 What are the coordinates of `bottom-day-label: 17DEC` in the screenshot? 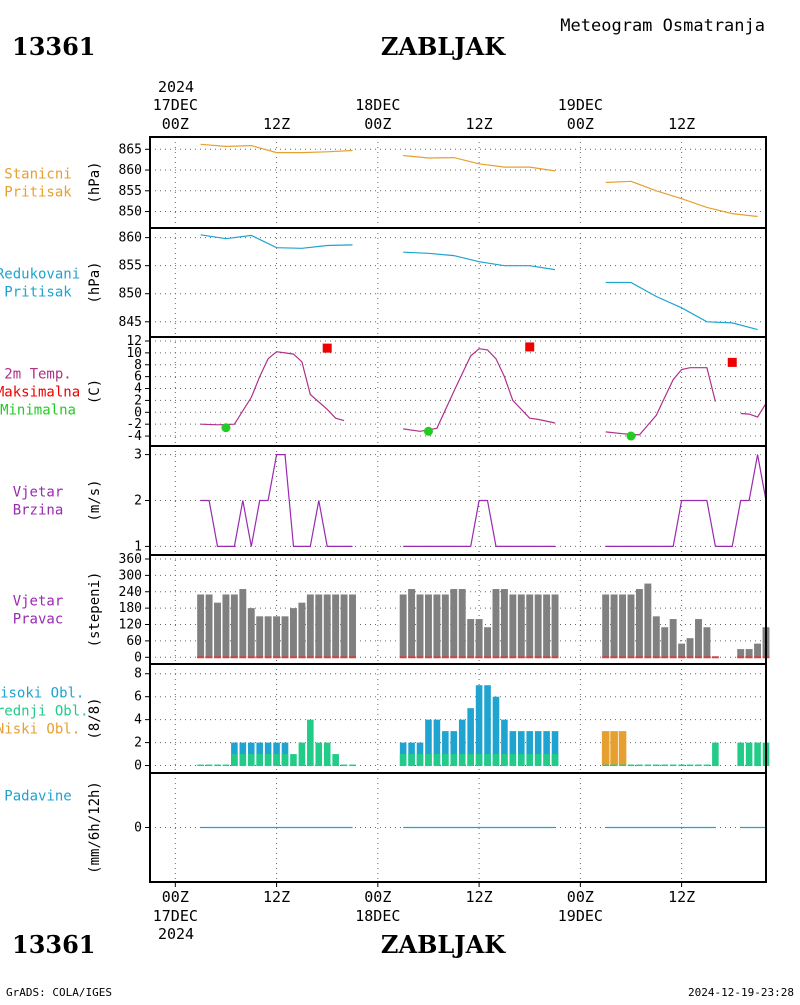 It's located at (175, 916).